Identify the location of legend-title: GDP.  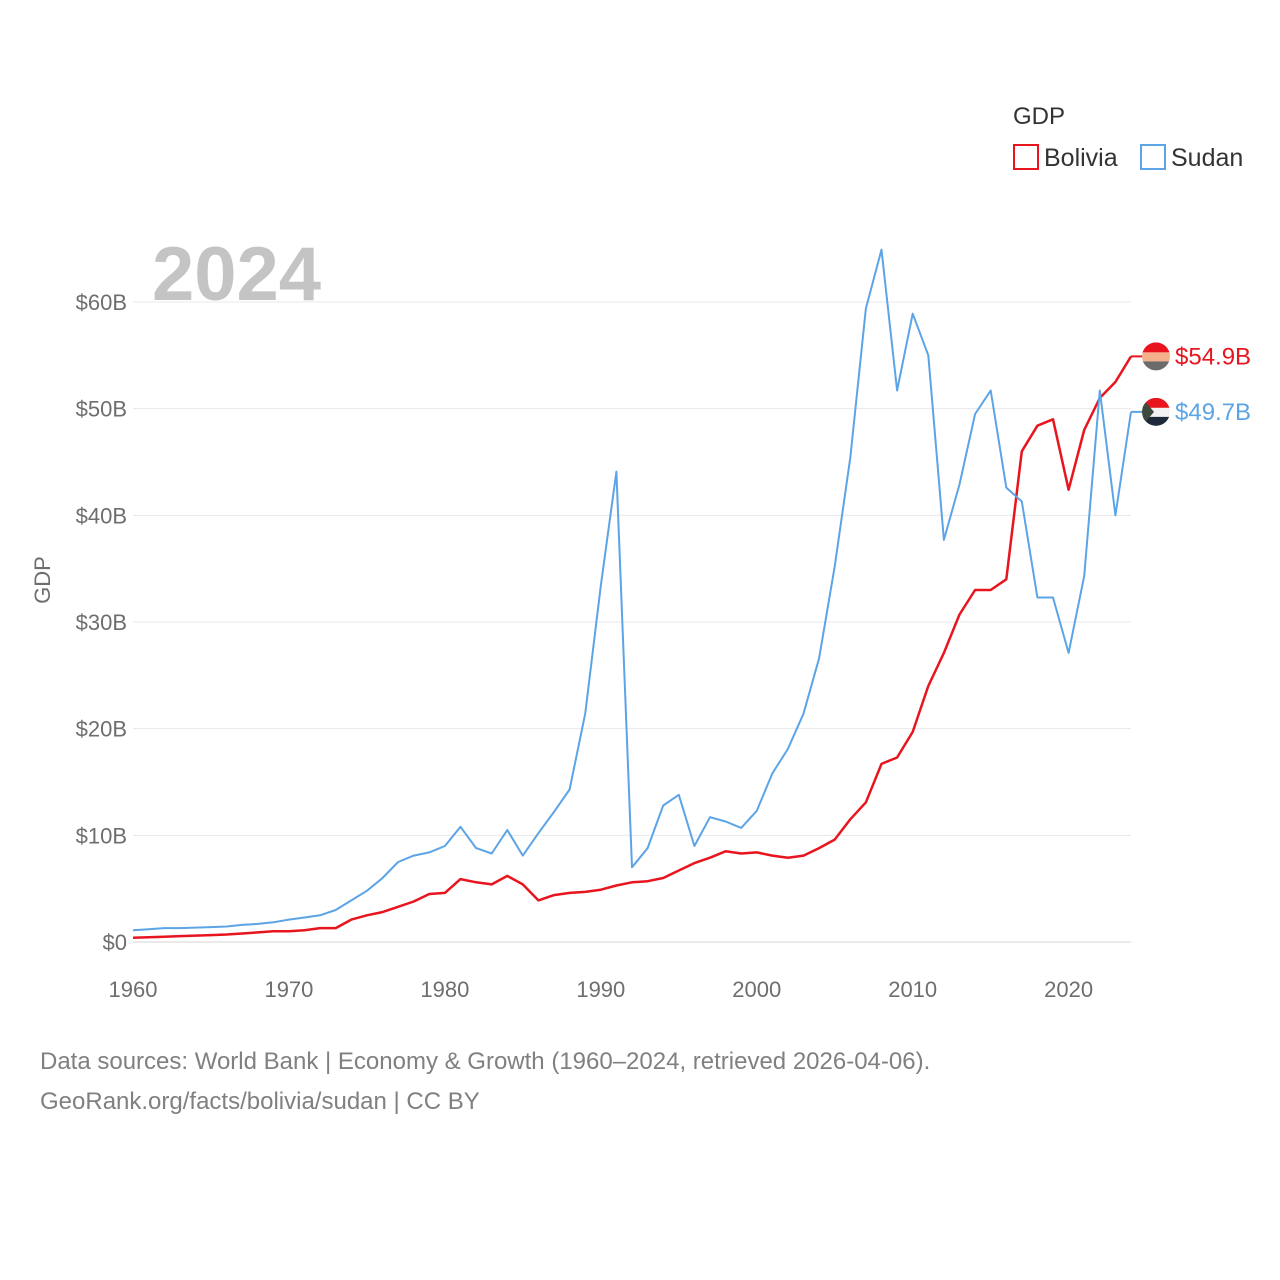
(1039, 116).